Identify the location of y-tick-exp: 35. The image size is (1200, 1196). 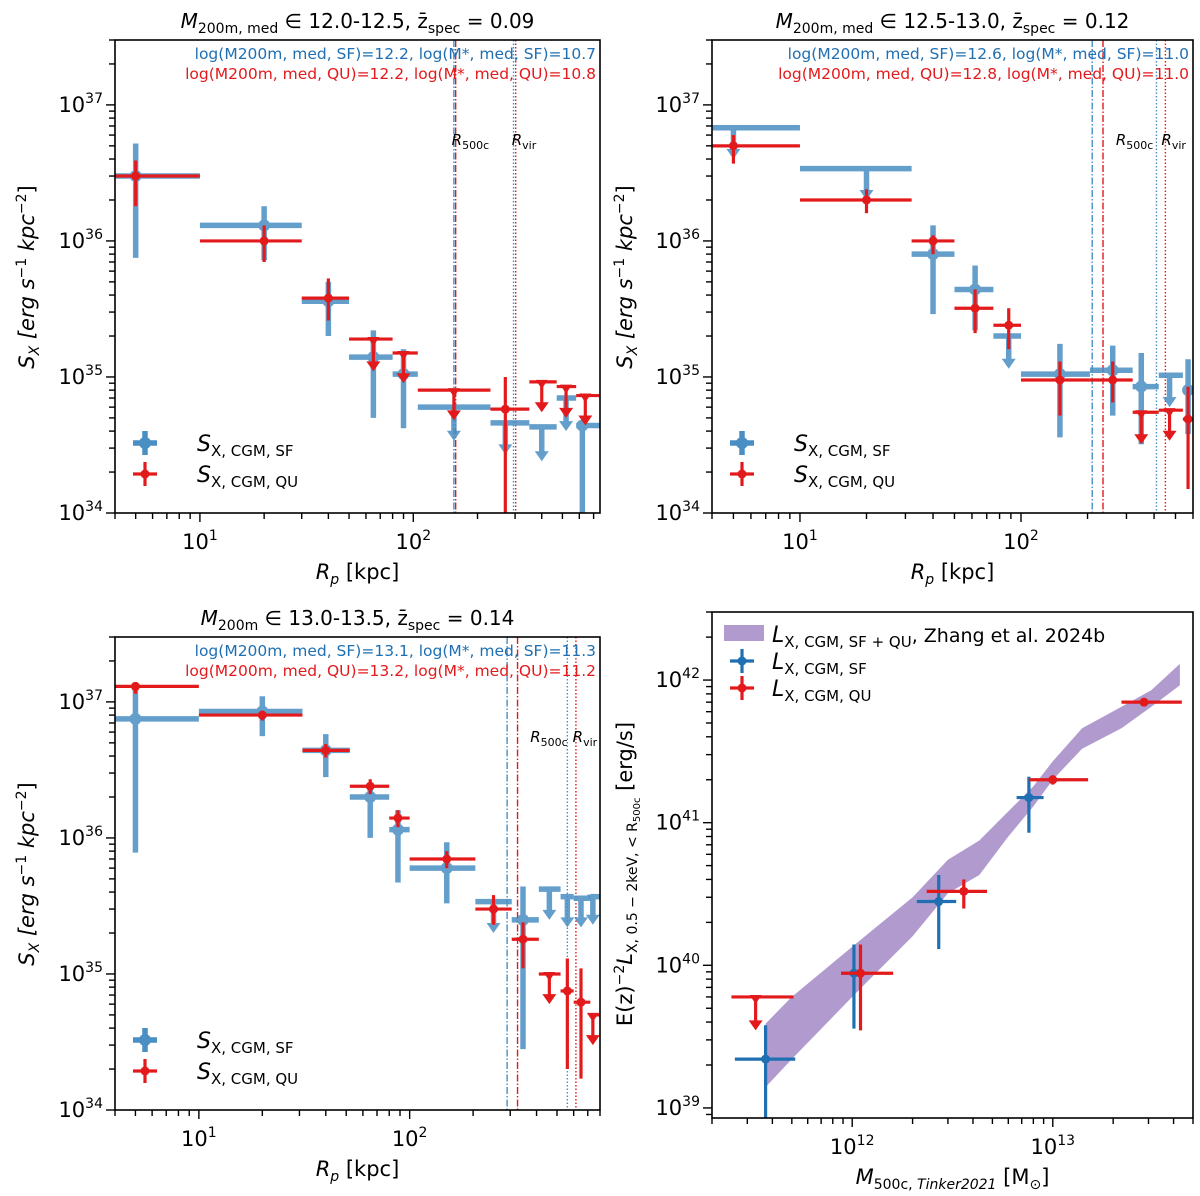
(94, 371).